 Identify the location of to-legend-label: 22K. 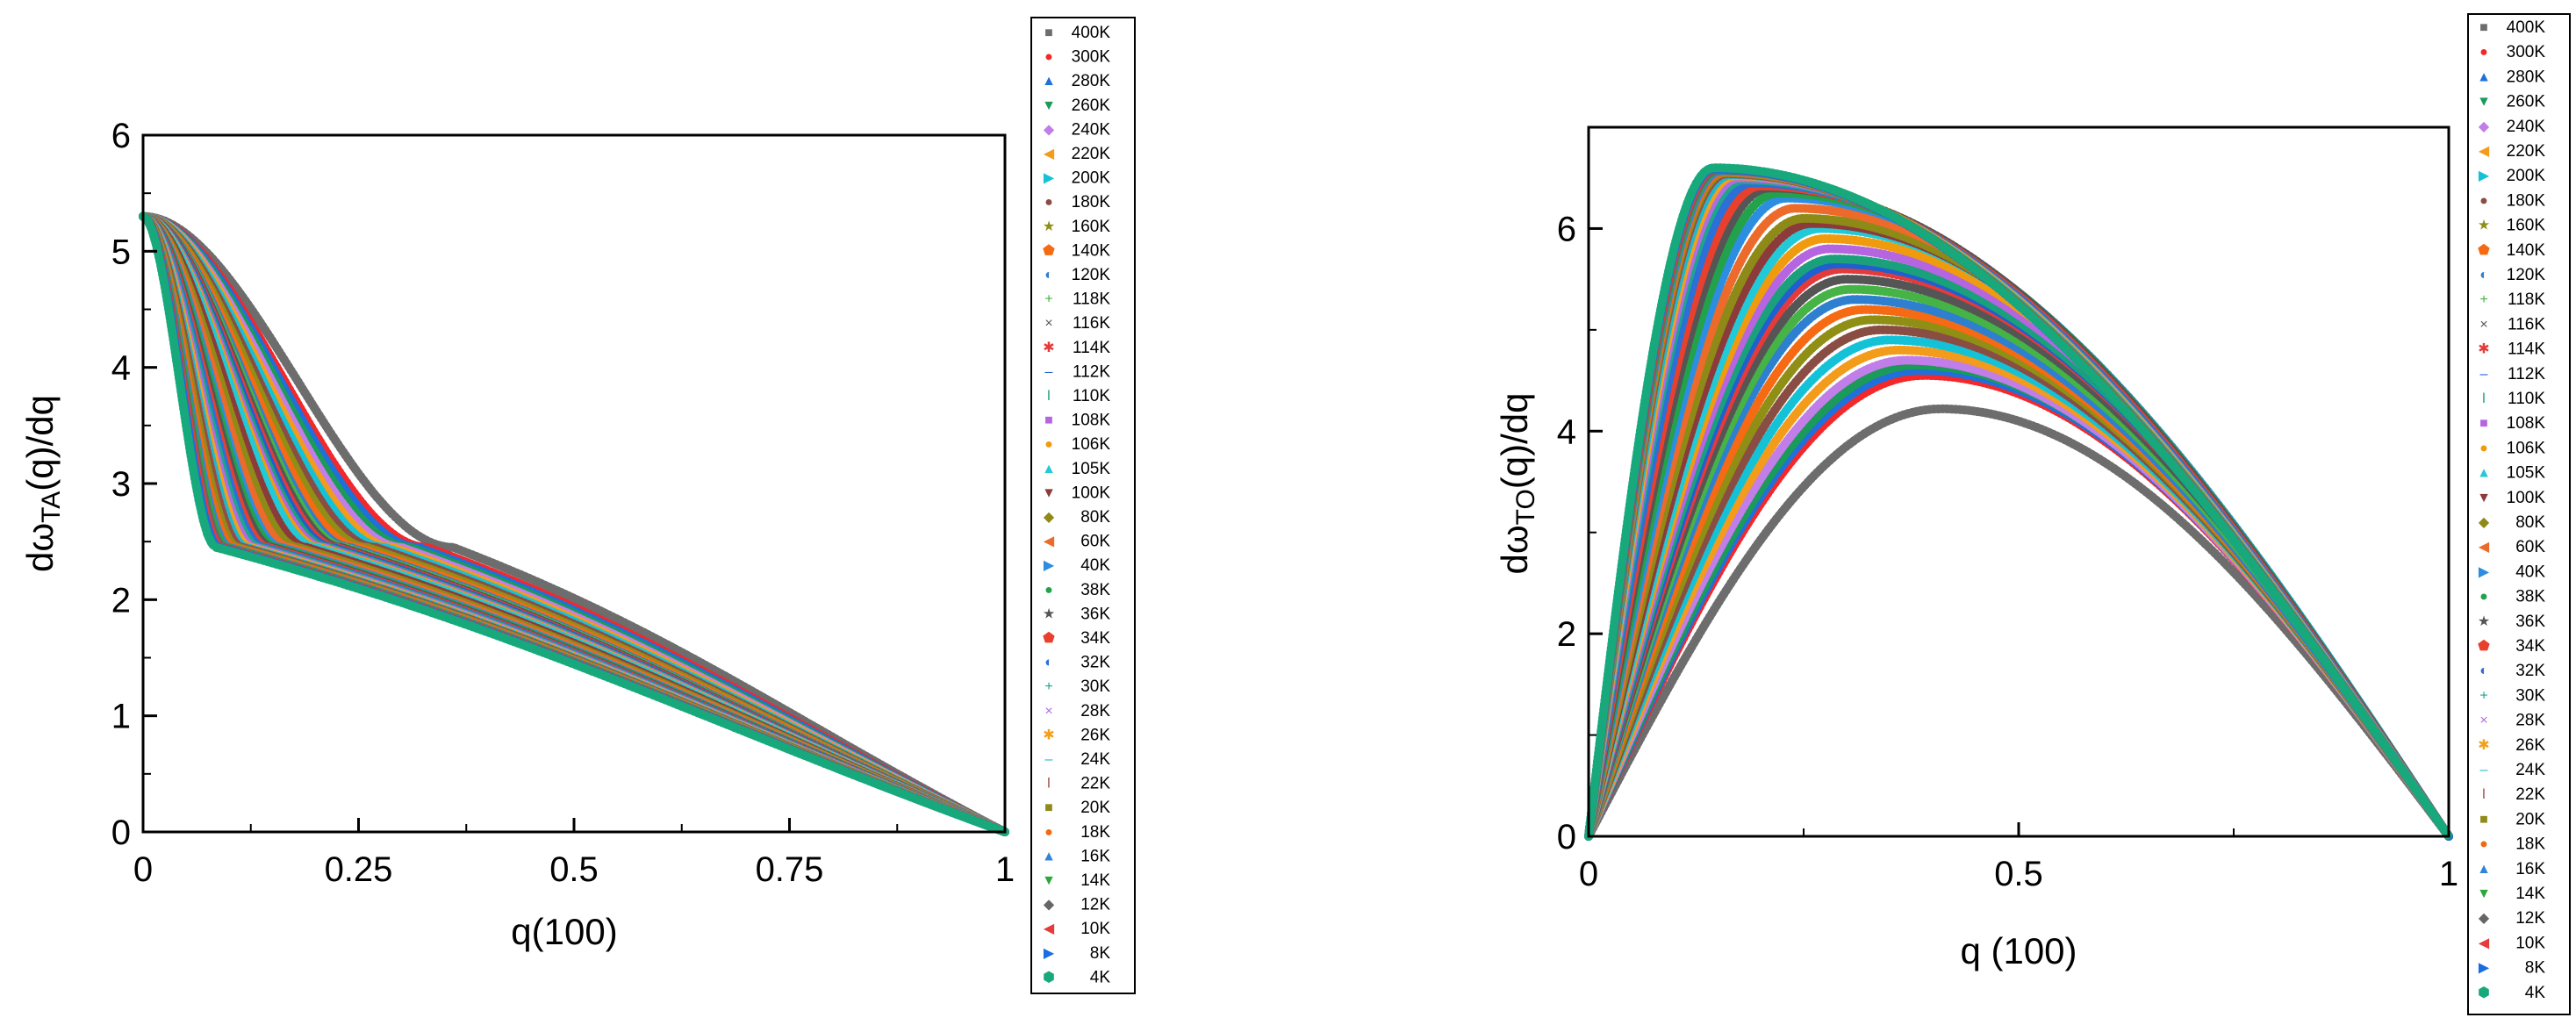
(2530, 794).